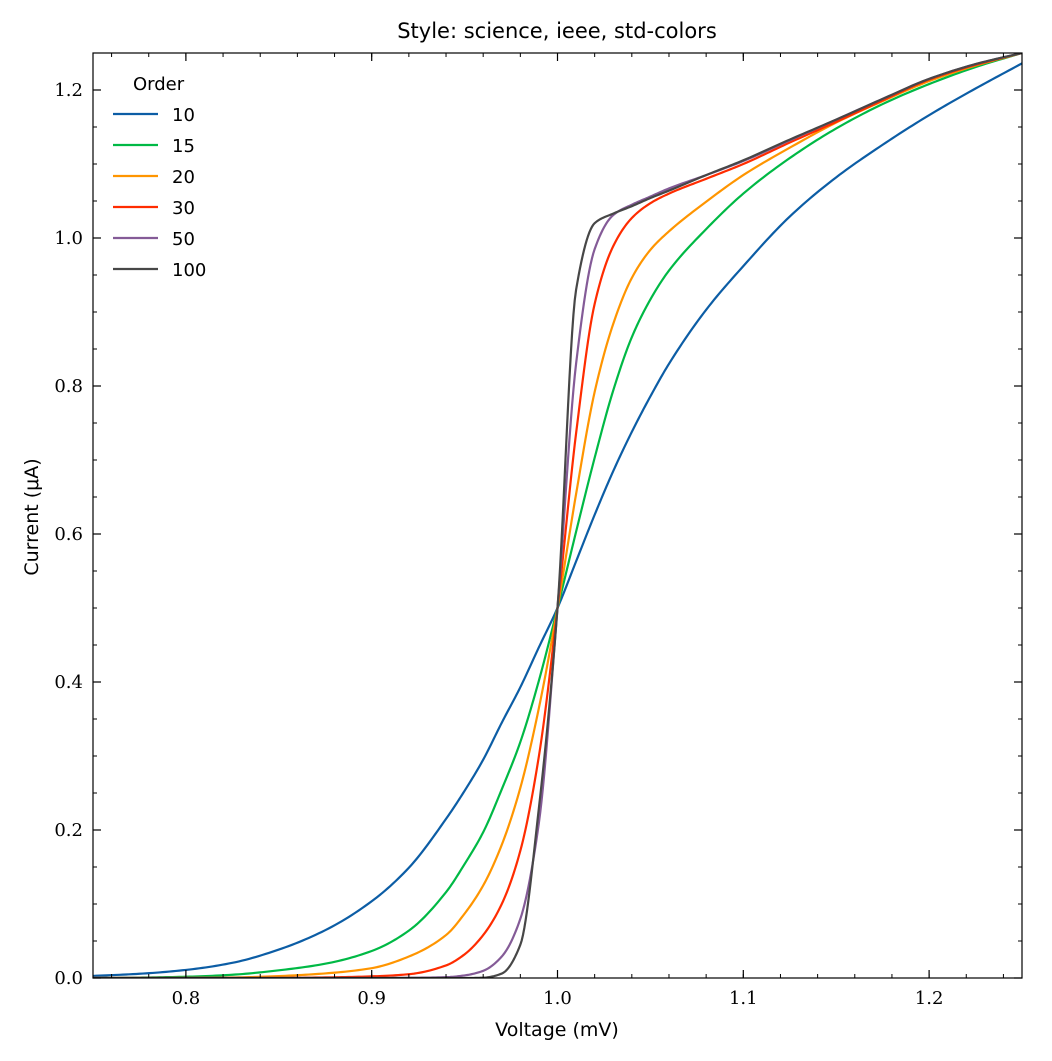  What do you see at coordinates (68, 682) in the screenshot?
I see `y-tick-label: 0.4` at bounding box center [68, 682].